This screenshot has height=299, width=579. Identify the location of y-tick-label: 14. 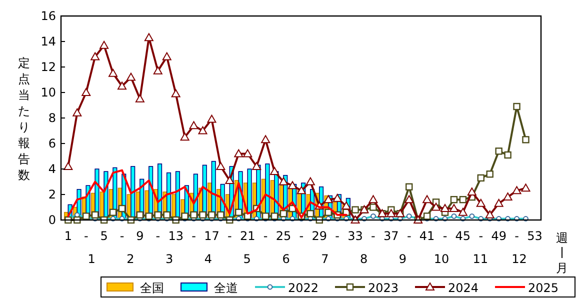
(48, 41).